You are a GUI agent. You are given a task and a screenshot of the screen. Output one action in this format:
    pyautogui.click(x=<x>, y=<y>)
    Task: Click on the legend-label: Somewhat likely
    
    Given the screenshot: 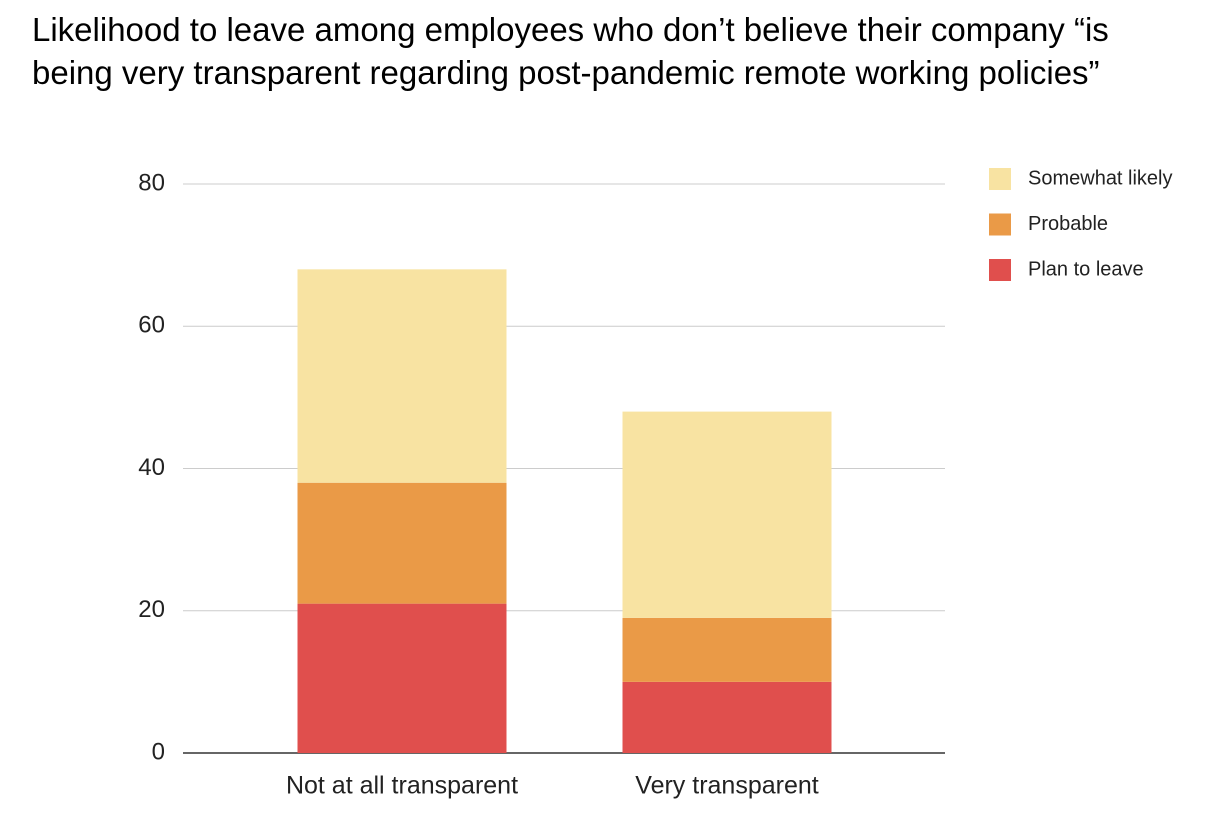 What is the action you would take?
    pyautogui.click(x=1100, y=178)
    